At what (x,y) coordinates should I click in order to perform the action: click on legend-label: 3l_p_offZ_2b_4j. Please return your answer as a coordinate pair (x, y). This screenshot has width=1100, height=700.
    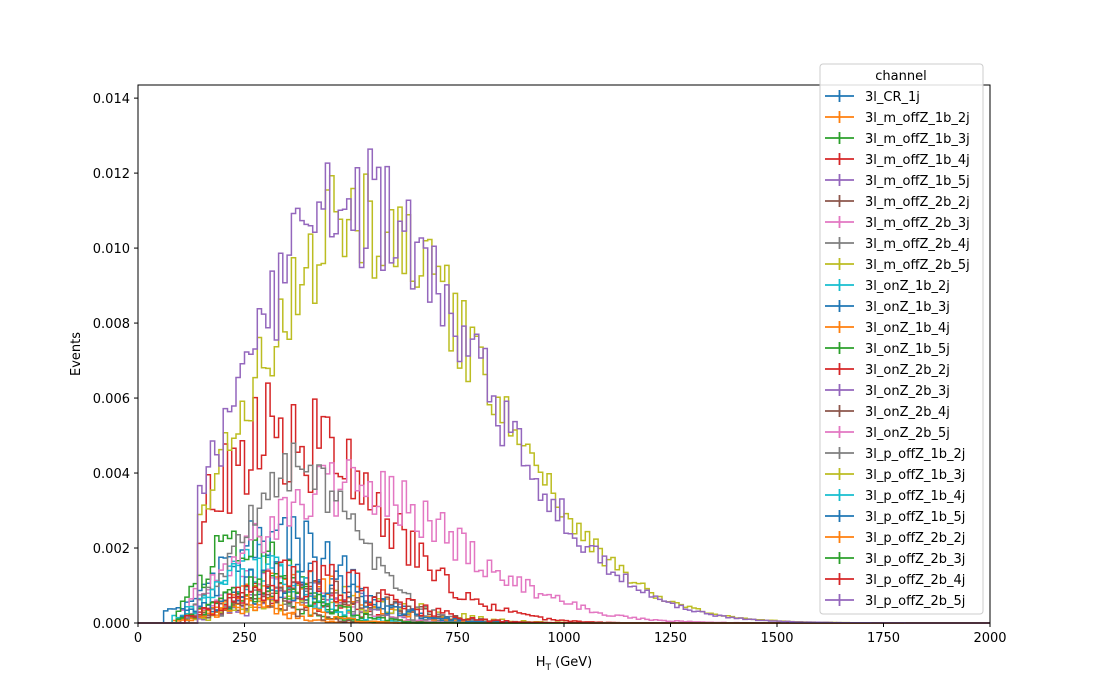
    Looking at the image, I should click on (915, 580).